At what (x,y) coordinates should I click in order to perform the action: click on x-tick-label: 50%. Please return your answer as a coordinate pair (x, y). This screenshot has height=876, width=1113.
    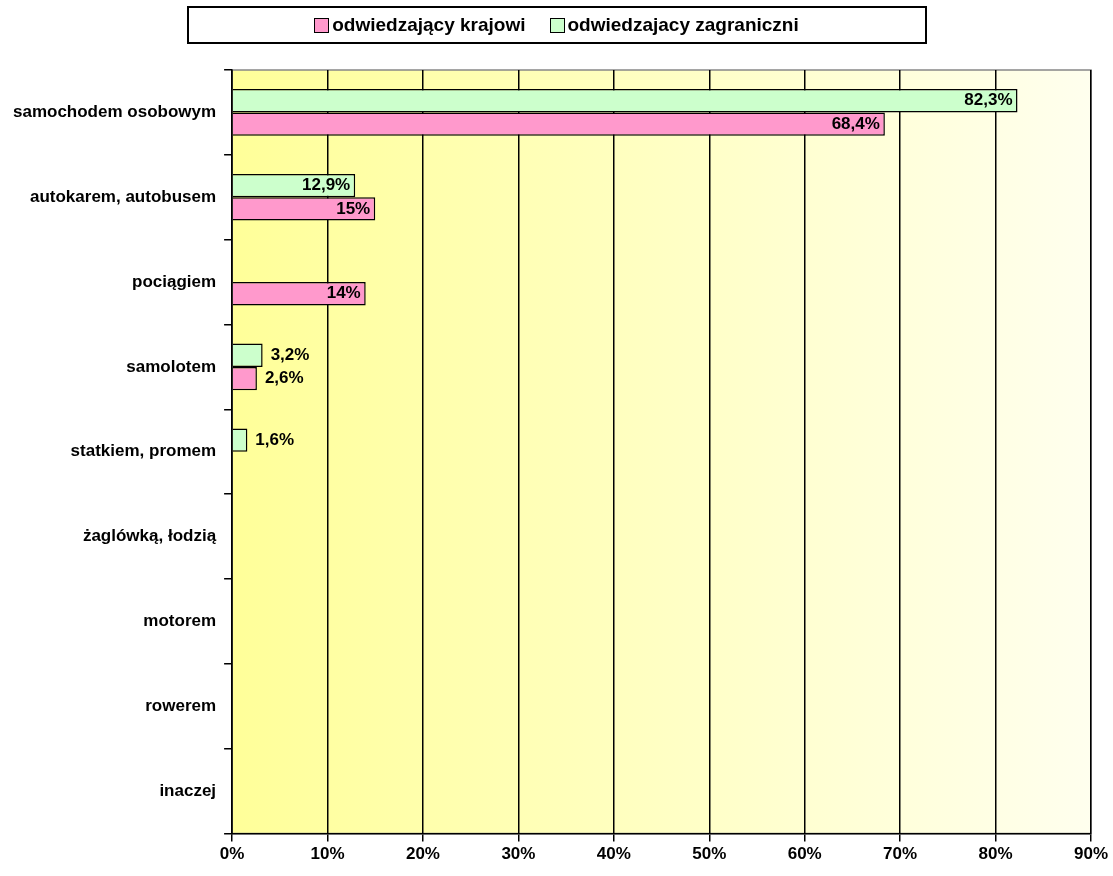
    Looking at the image, I should click on (709, 854).